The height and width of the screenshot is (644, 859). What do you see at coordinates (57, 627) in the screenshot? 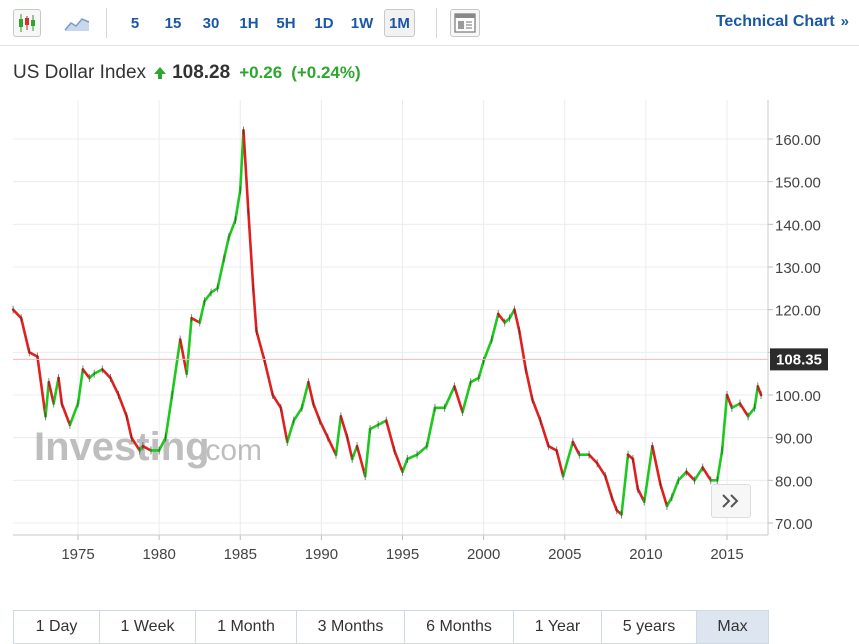
I see `range-1-day: 1 Day` at bounding box center [57, 627].